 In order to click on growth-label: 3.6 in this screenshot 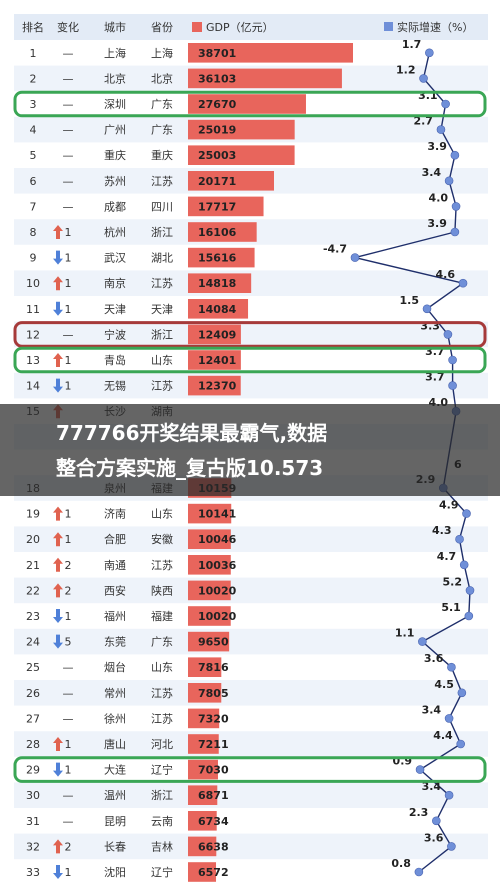, I will do `click(434, 837)`.